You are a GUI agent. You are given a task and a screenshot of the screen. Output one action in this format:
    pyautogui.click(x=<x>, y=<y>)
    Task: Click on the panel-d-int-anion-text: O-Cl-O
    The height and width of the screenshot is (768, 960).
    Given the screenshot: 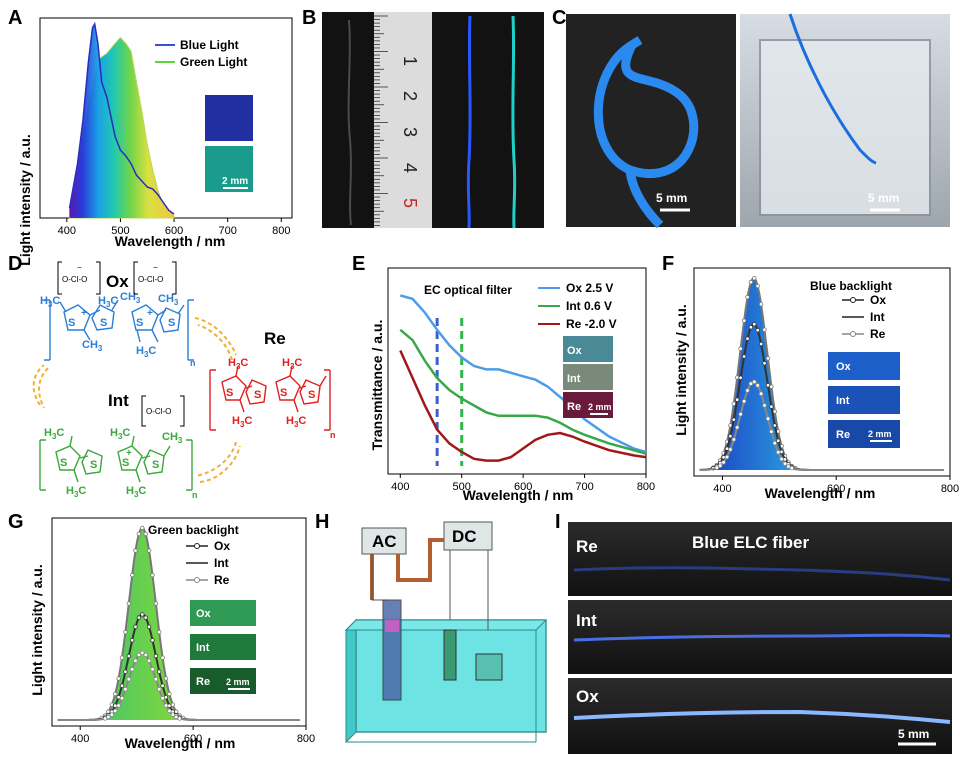 What is the action you would take?
    pyautogui.click(x=158, y=411)
    